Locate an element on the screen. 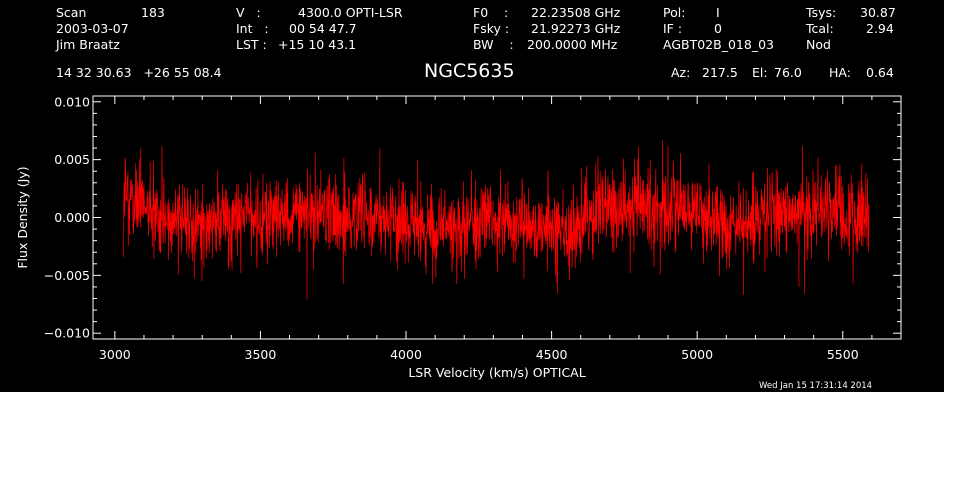 Image resolution: width=962 pixels, height=490 pixels. integration-value: 00 54 47.7 is located at coordinates (323, 28).